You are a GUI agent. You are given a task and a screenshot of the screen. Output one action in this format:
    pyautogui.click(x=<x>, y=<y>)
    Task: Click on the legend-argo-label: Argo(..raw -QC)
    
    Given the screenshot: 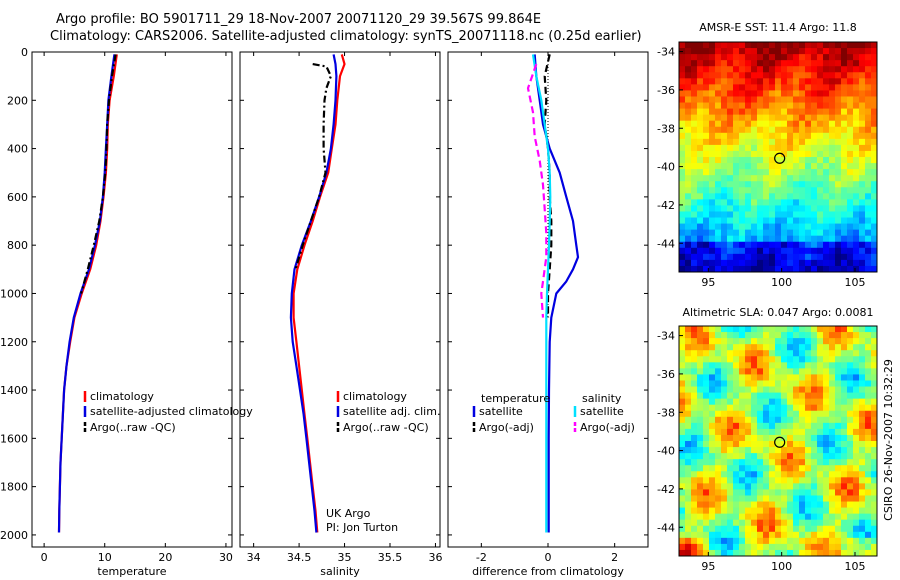 What is the action you would take?
    pyautogui.click(x=133, y=427)
    